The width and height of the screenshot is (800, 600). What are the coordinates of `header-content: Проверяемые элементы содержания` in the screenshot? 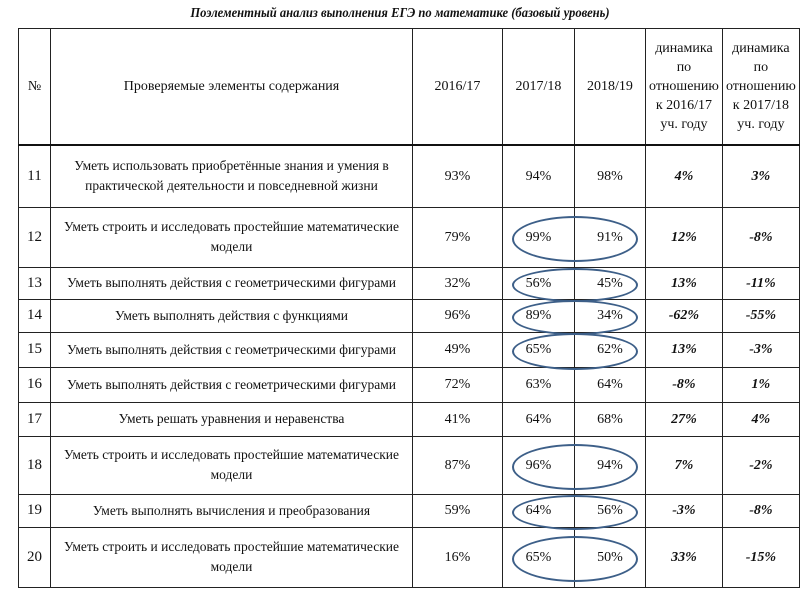 It's located at (231, 87).